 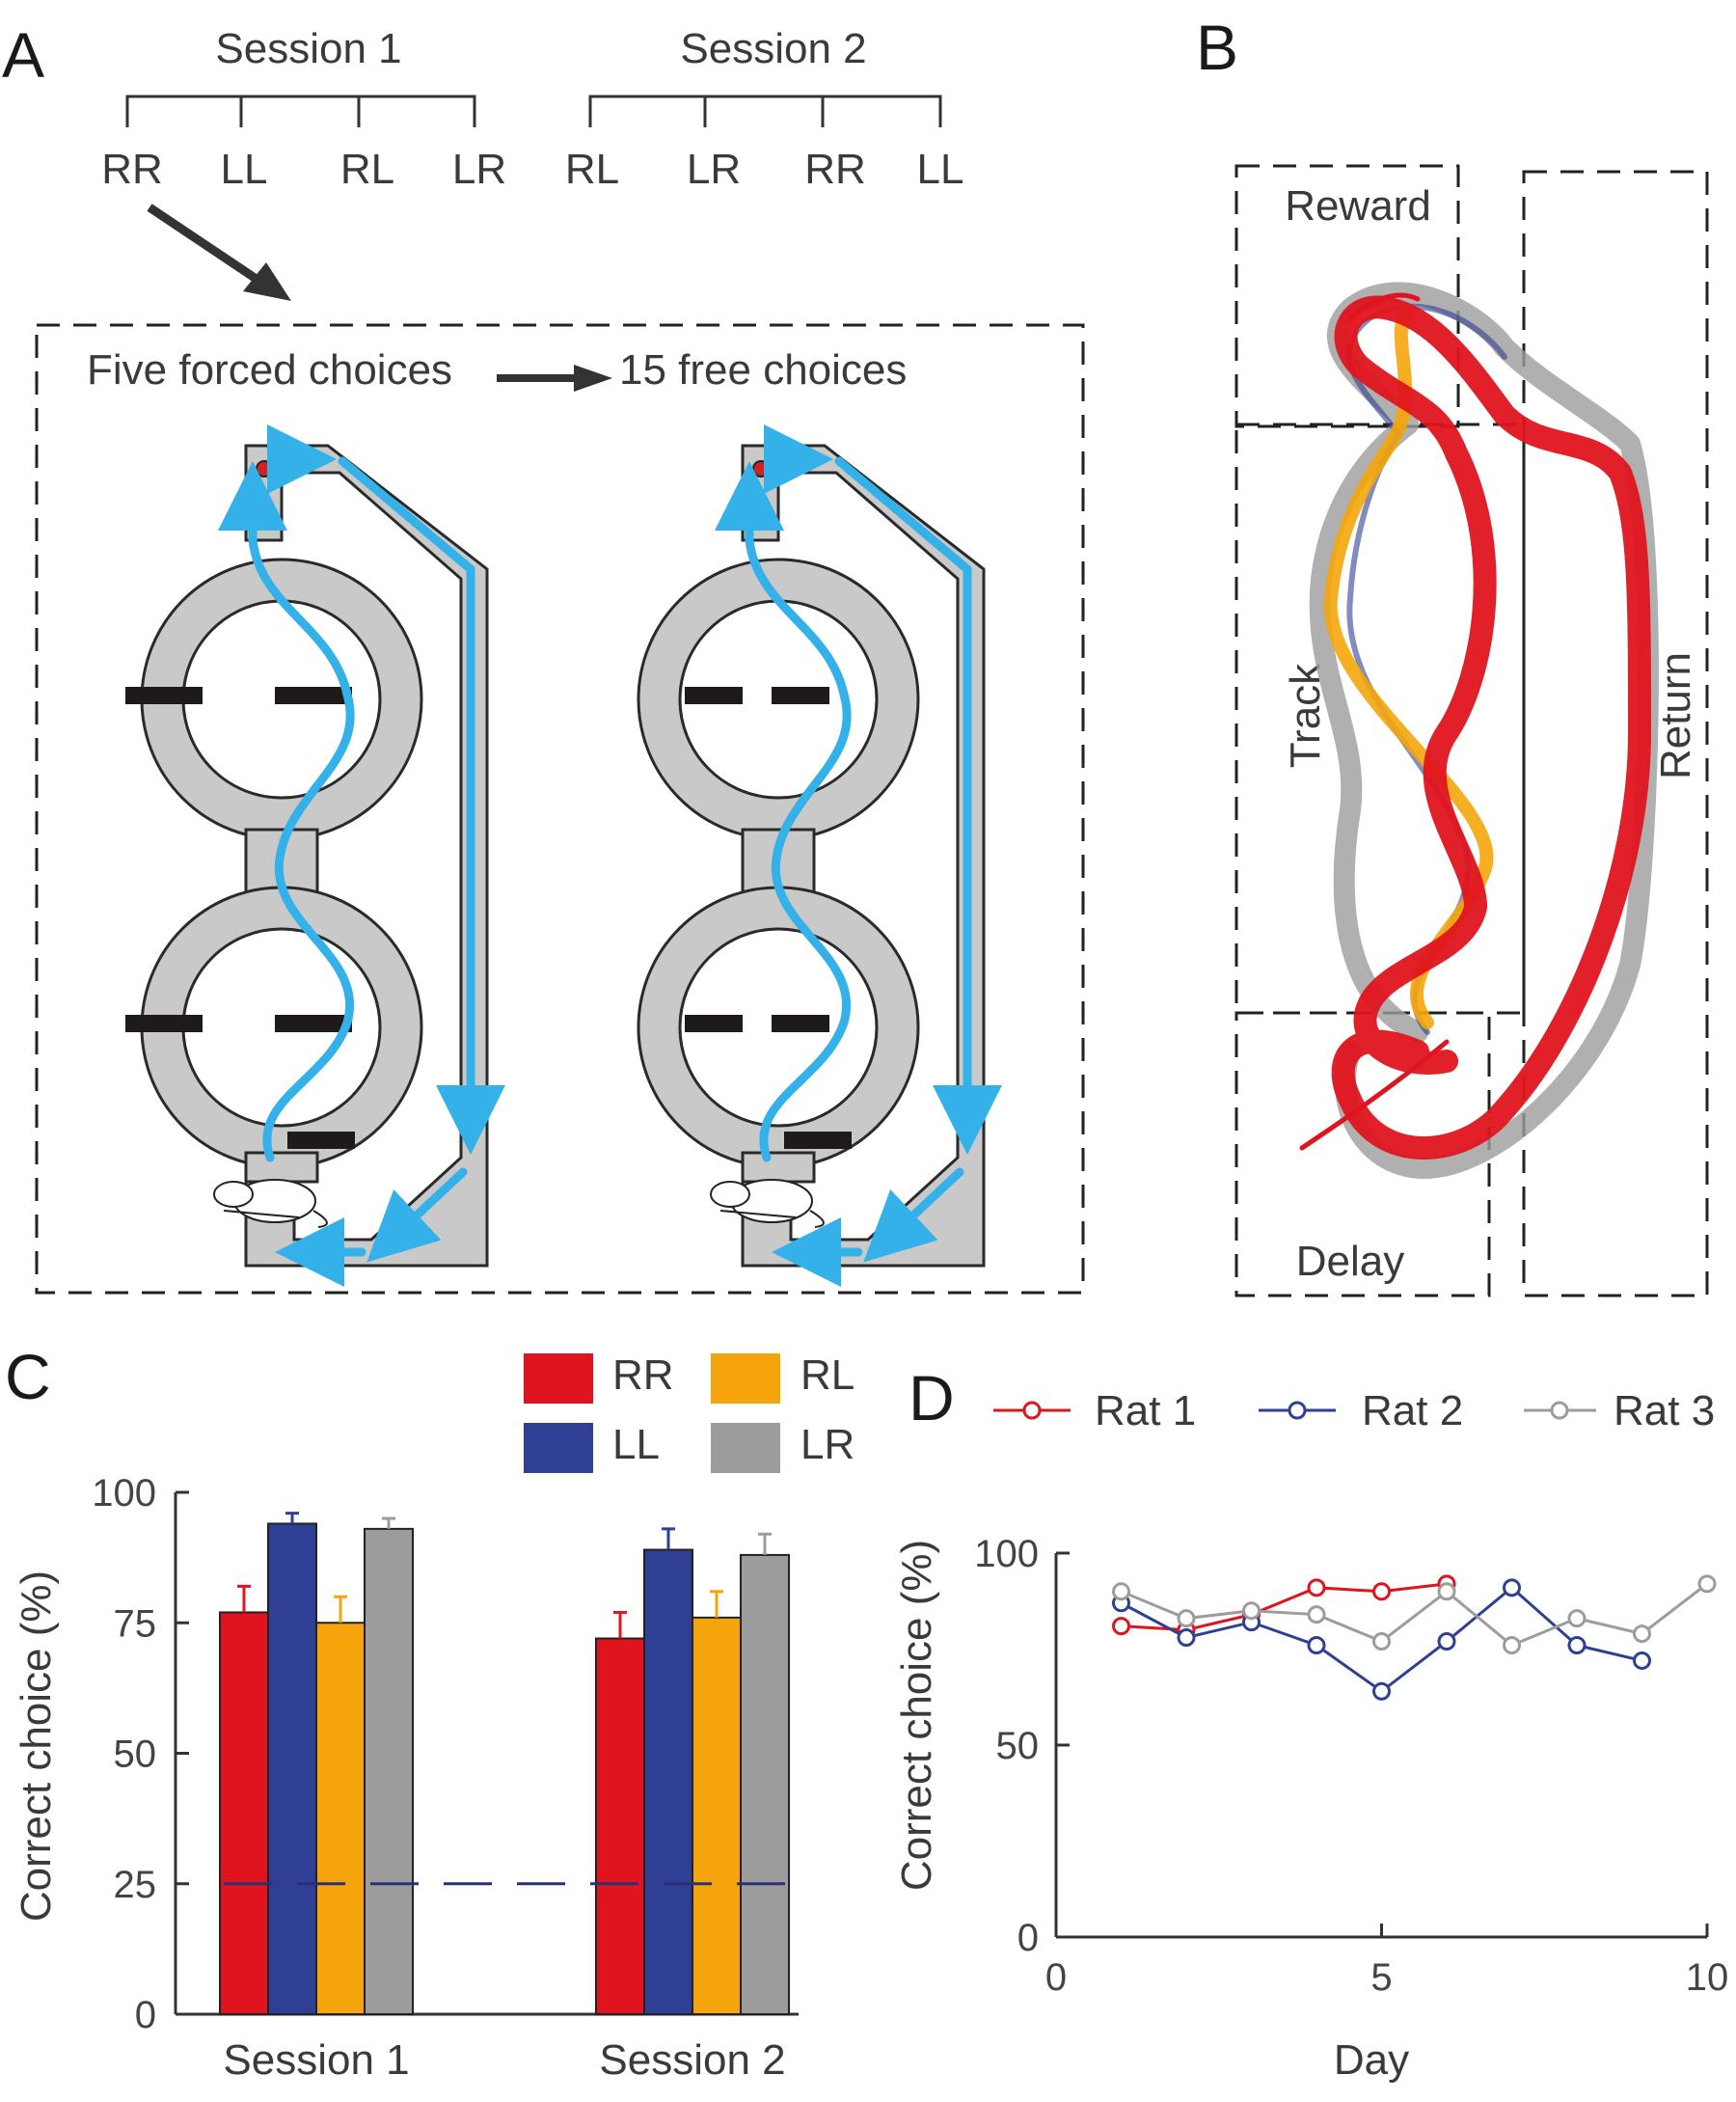 What do you see at coordinates (1056, 1978) in the screenshot?
I see `chart-d-xtick-label: 0` at bounding box center [1056, 1978].